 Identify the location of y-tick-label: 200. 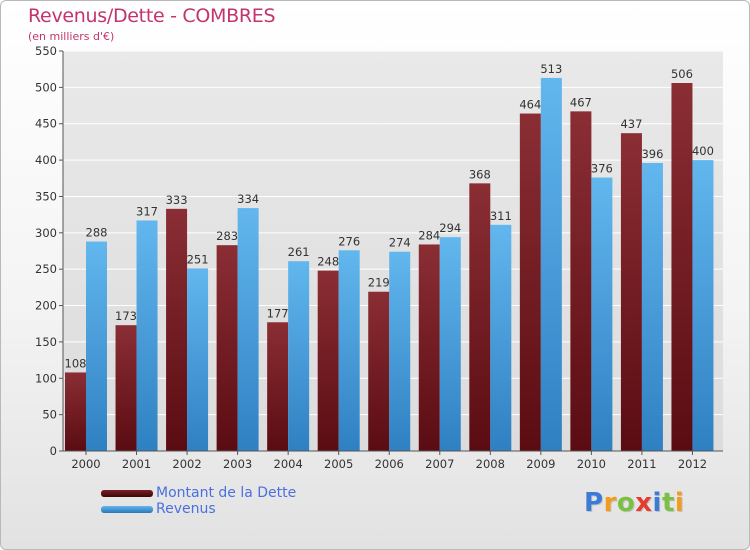
(46, 306).